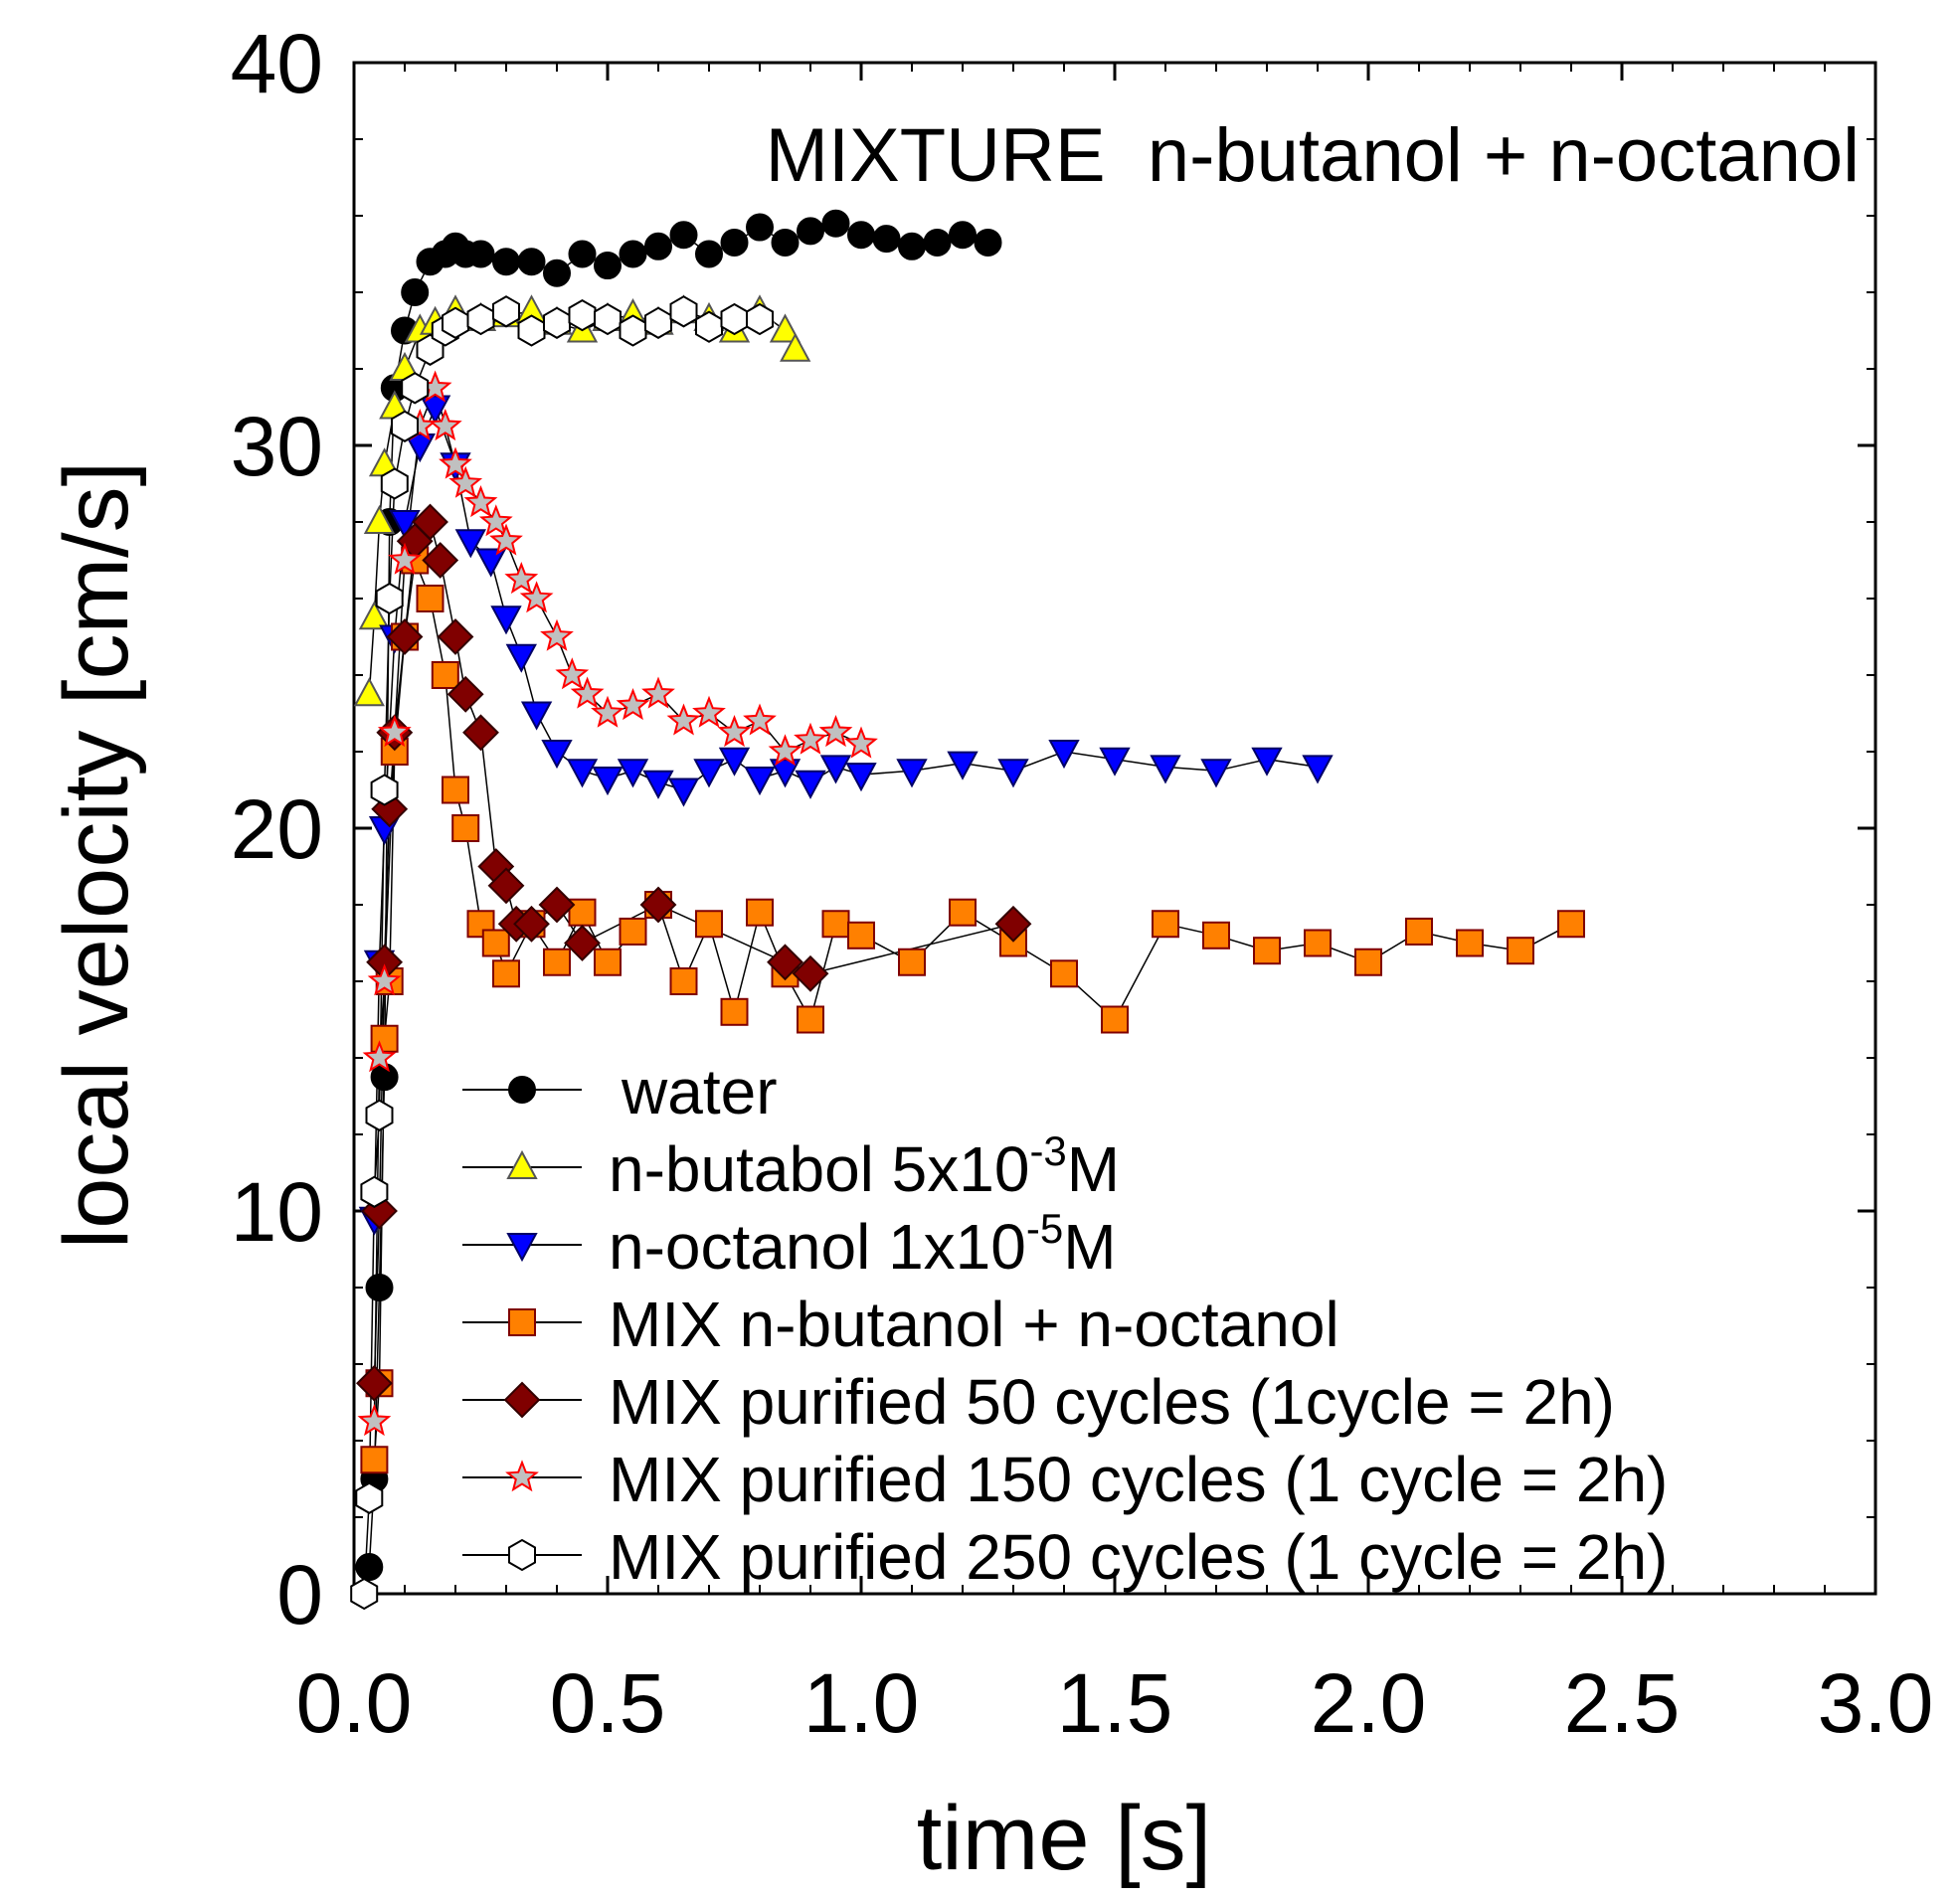  I want to click on x-tick-label: 2.0, so click(1369, 1703).